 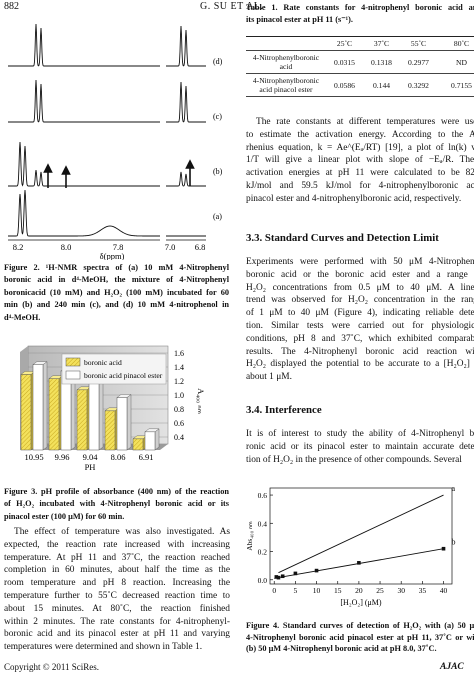 I want to click on x-tick-label: 8.0, so click(x=66, y=247).